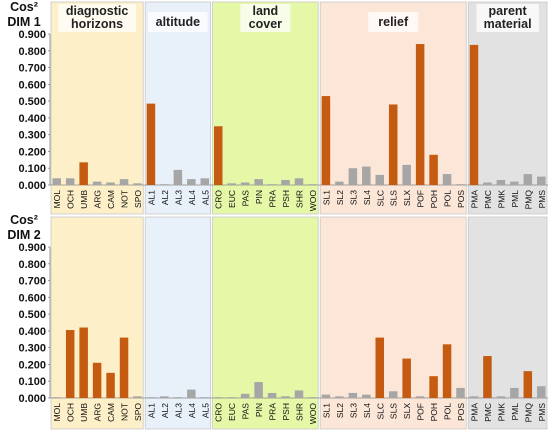 Image resolution: width=550 pixels, height=431 pixels. I want to click on panel-0-bar-shr, so click(299, 181).